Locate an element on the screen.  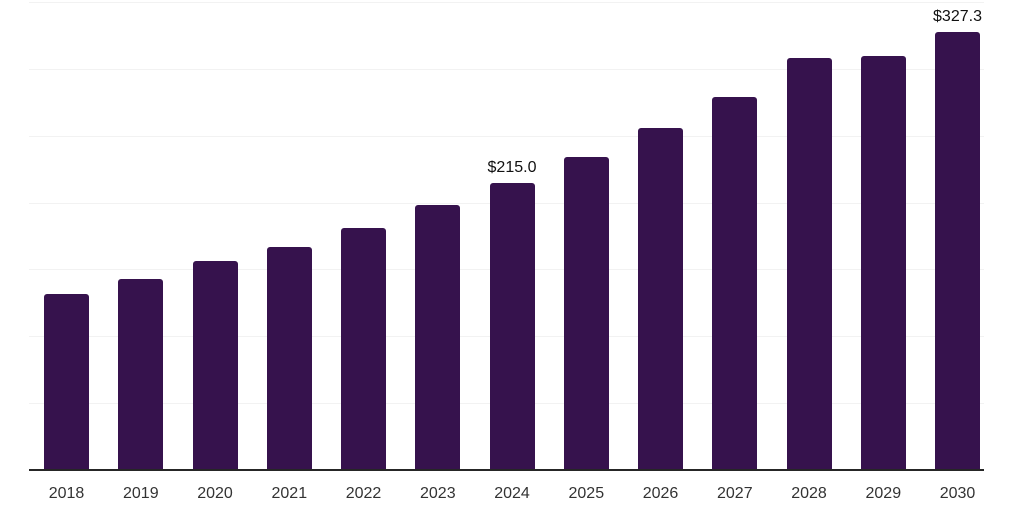
x-tick-2024: 2024 is located at coordinates (512, 493).